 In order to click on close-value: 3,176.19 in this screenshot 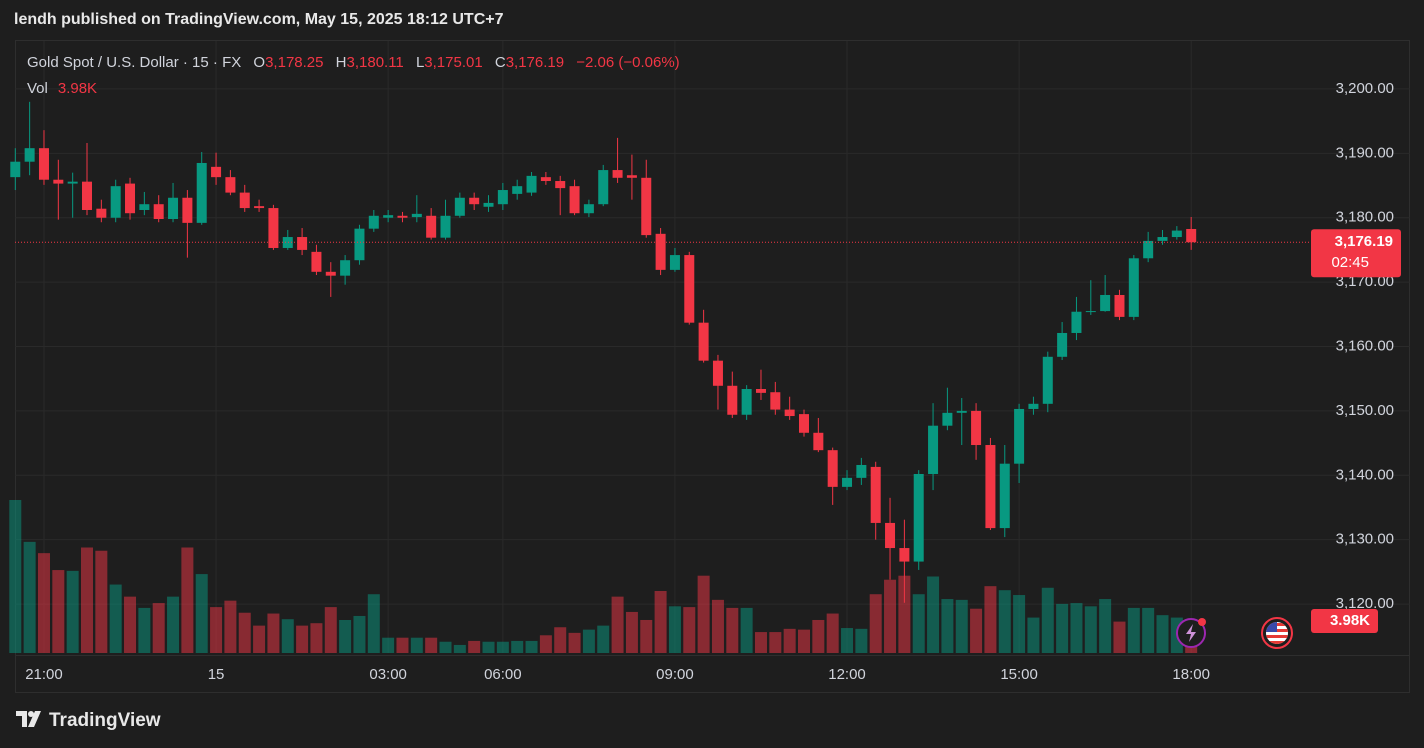, I will do `click(535, 62)`.